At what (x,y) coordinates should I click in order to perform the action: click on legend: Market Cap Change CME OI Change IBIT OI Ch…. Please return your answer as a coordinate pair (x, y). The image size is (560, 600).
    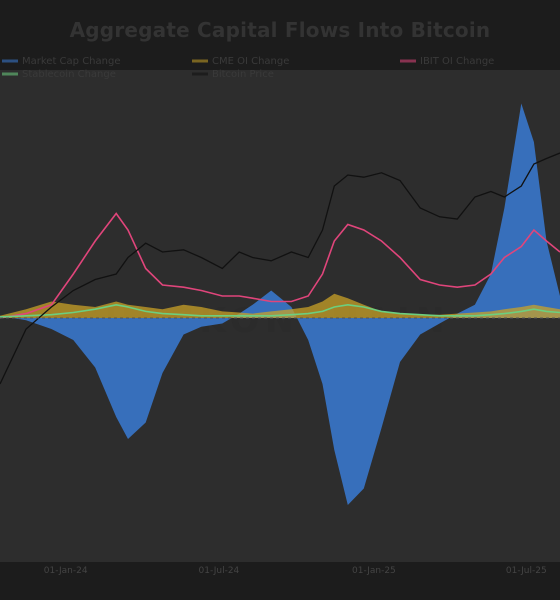
    Looking at the image, I should click on (248, 68).